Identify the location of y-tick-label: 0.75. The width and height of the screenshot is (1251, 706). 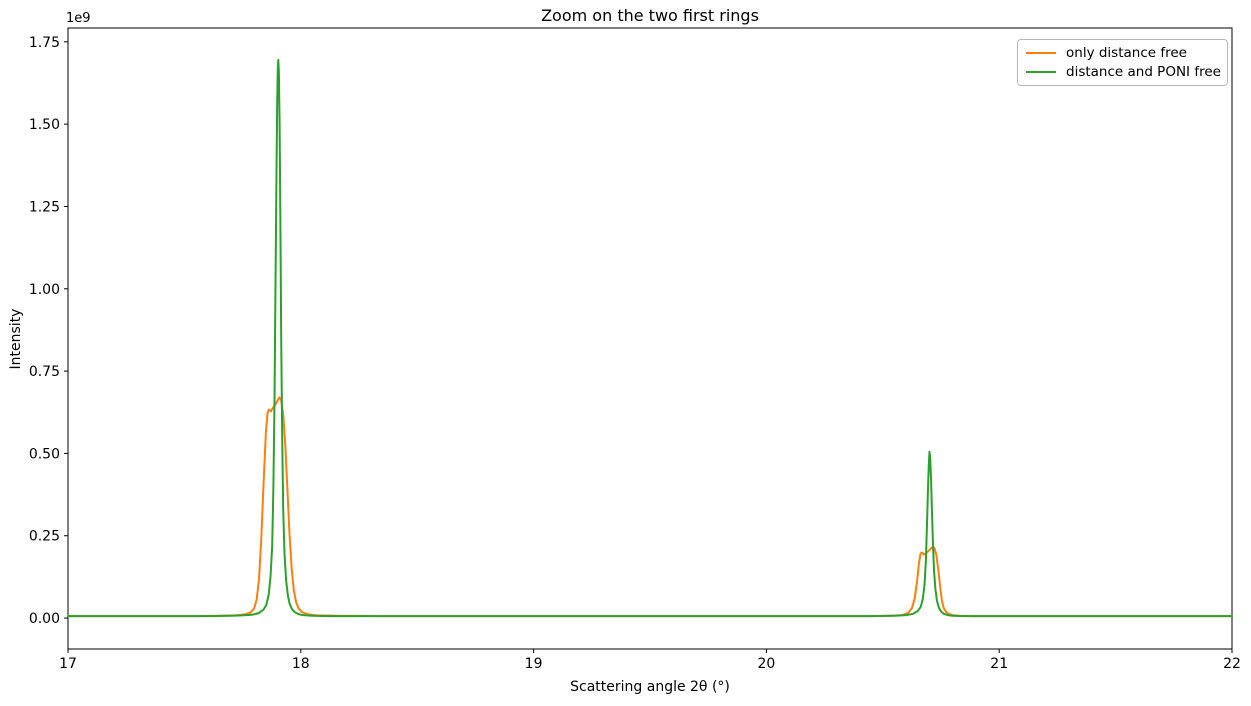
(44, 372).